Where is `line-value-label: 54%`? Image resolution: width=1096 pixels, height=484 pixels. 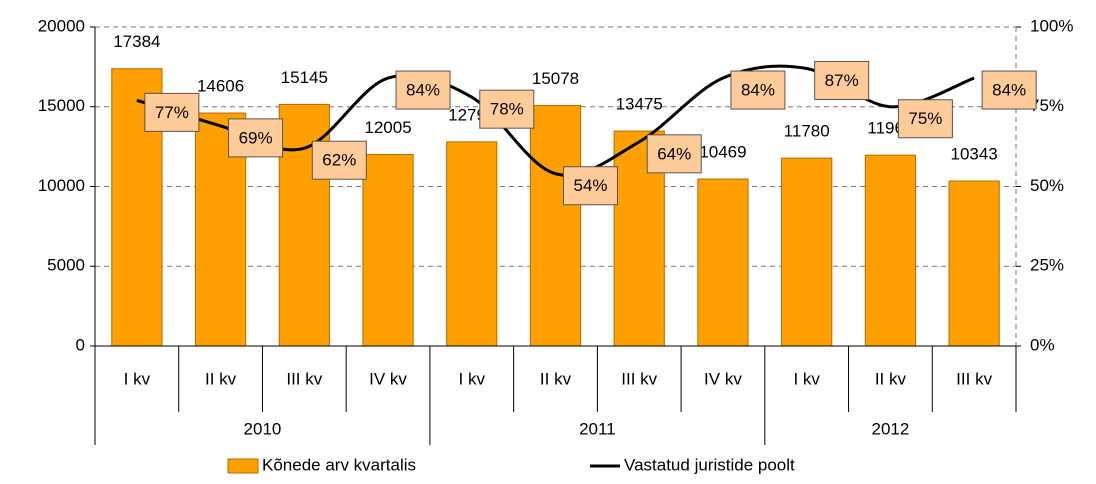 line-value-label: 54% is located at coordinates (590, 185).